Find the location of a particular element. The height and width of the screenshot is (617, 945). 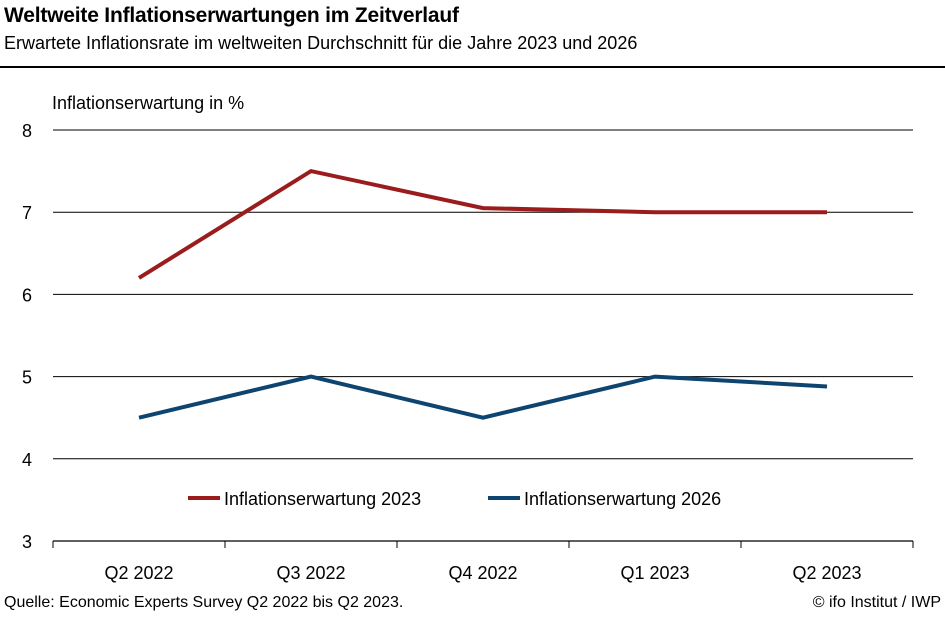

legend-label: Inflationserwartung 2023 is located at coordinates (322, 499).